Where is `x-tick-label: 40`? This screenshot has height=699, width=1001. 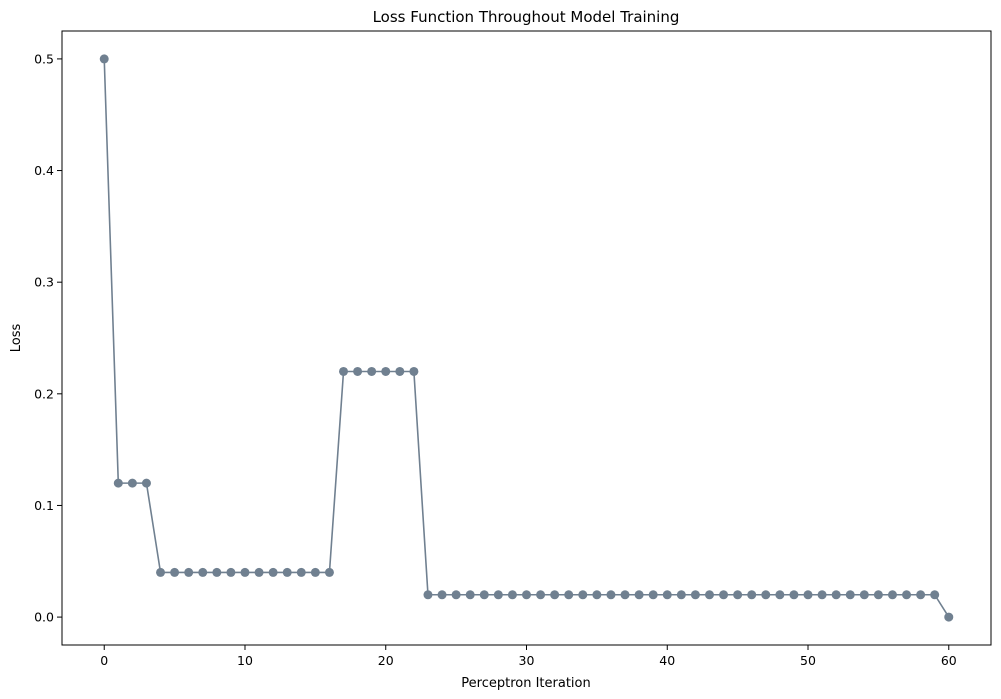 x-tick-label: 40 is located at coordinates (667, 660).